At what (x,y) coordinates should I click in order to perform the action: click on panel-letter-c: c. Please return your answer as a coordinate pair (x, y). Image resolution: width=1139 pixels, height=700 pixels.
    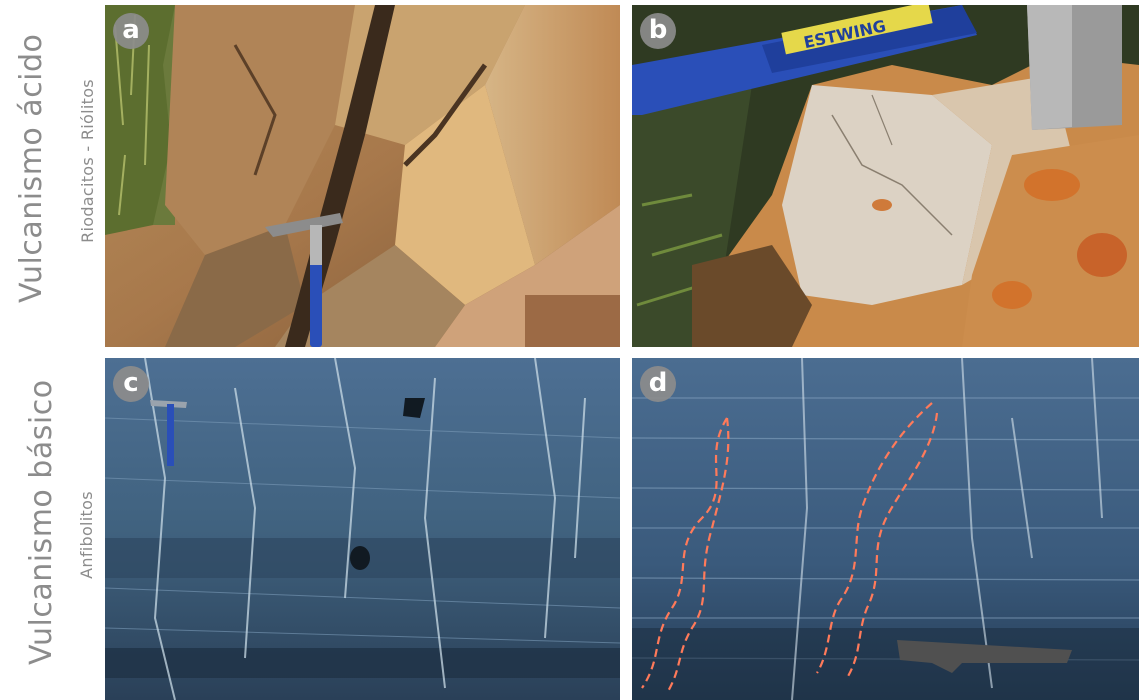
    Looking at the image, I should click on (131, 384).